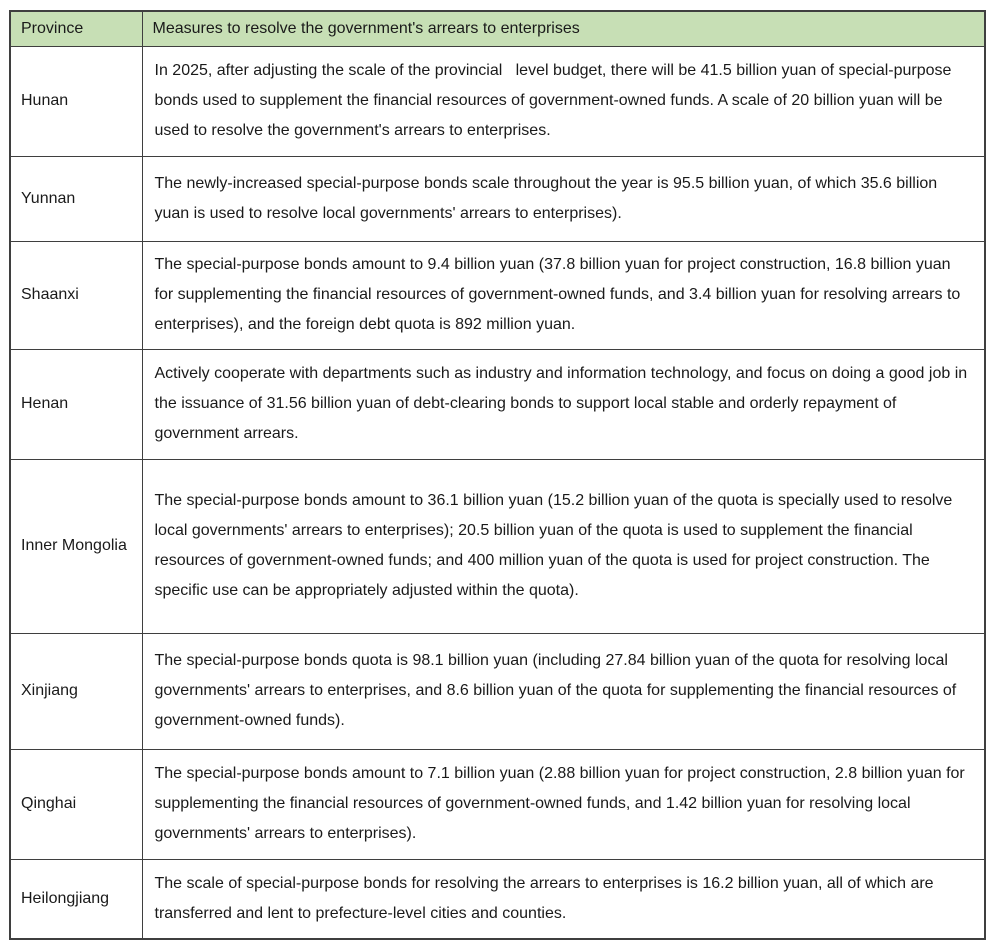  What do you see at coordinates (76, 101) in the screenshot?
I see `province-cell-hunan: Hunan` at bounding box center [76, 101].